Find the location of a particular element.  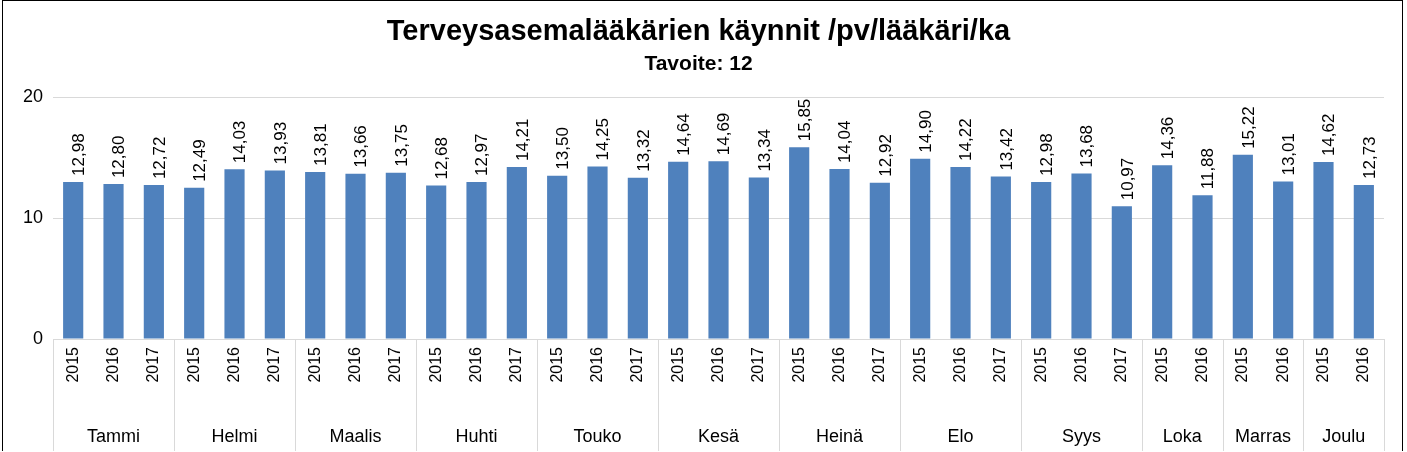

text: Huhti is located at coordinates (476, 435).